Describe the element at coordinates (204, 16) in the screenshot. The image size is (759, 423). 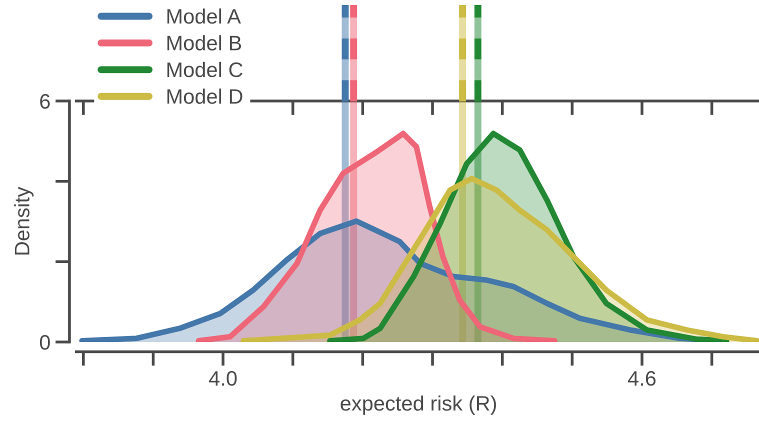
I see `legend-label: Model A` at that location.